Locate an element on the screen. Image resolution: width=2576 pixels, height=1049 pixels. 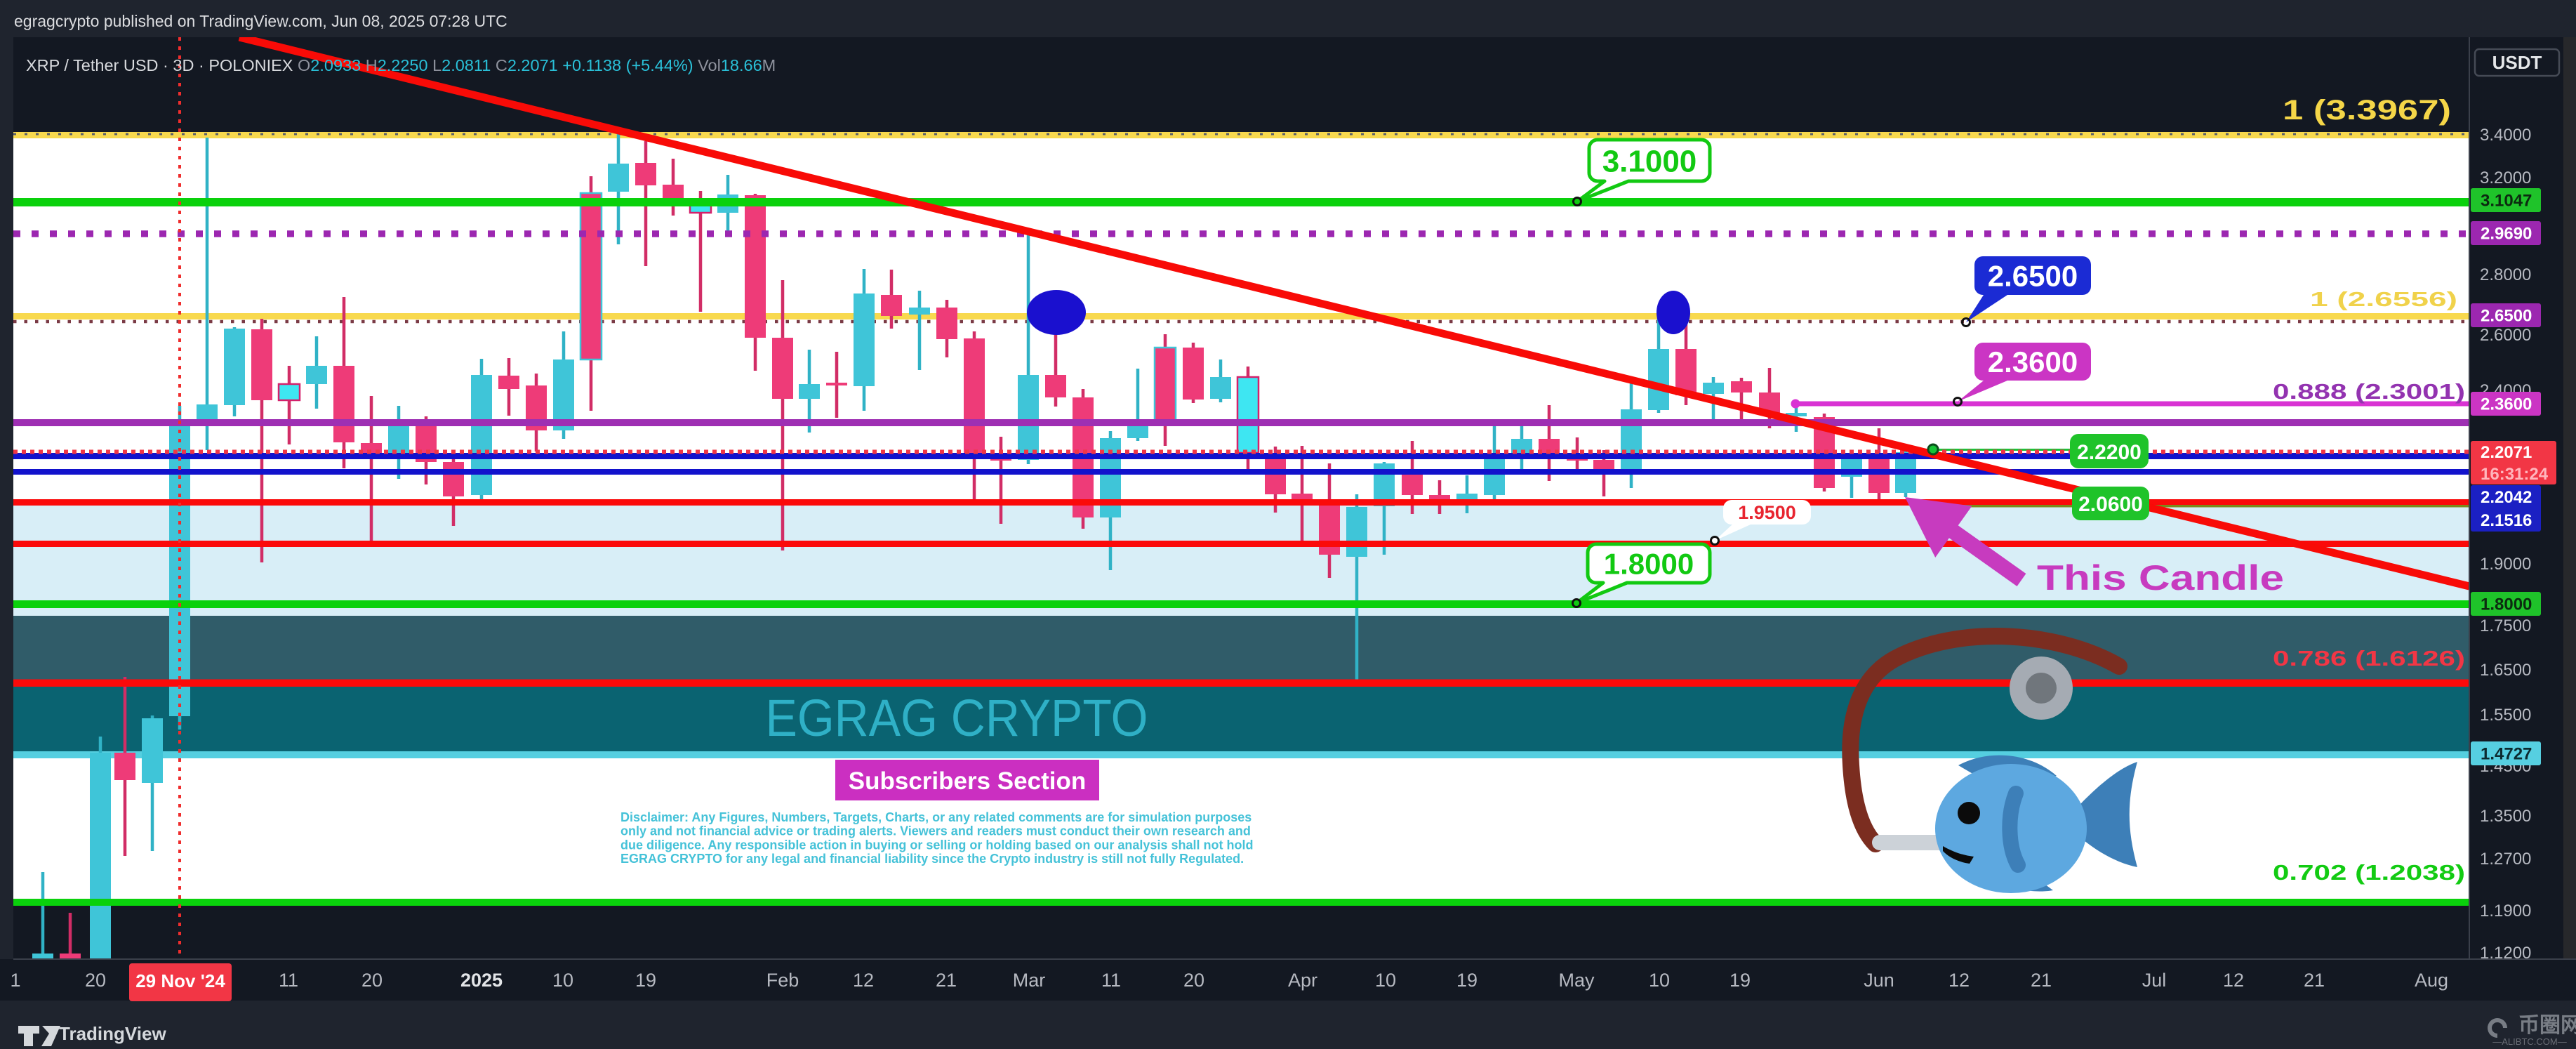
svg-text: 0.786 (1.6126) is located at coordinates (2369, 658).